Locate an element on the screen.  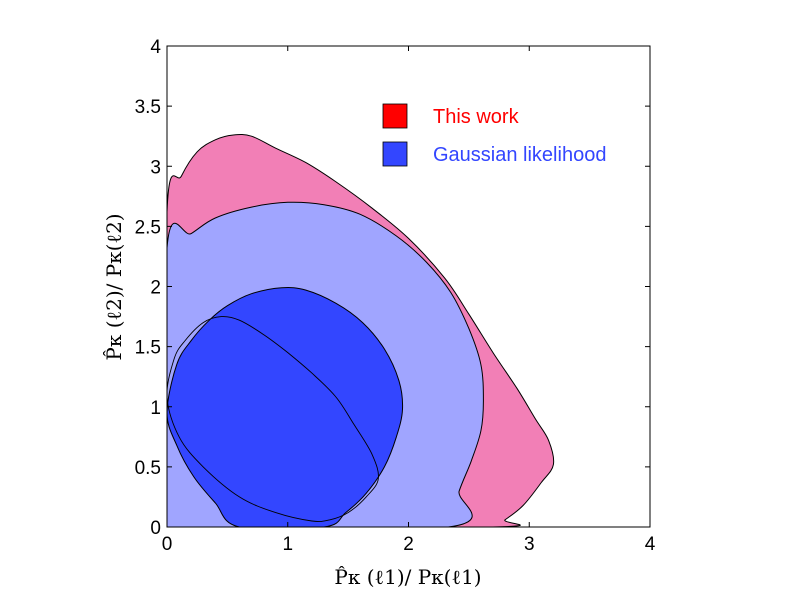
x-tick-label: 0 is located at coordinates (167, 544).